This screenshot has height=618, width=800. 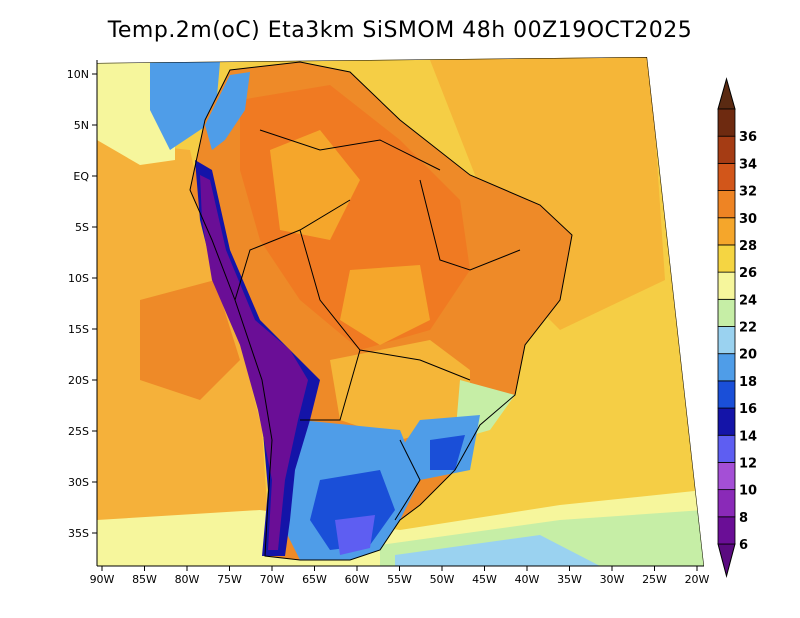 I want to click on lon-tick-label: 60W, so click(x=357, y=579).